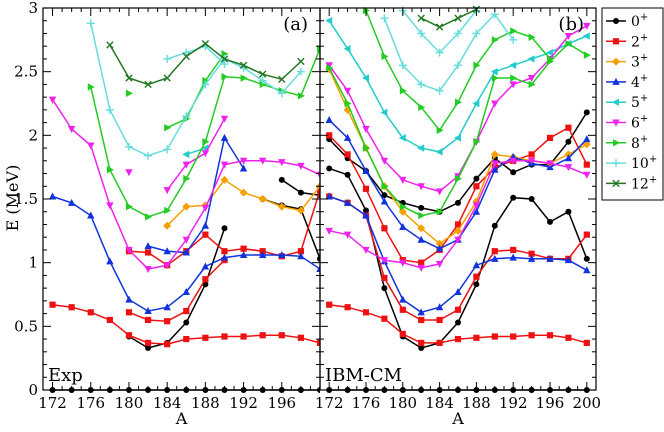 The height and width of the screenshot is (432, 664). Describe the element at coordinates (281, 403) in the screenshot. I see `x-tick-label: 196` at that location.